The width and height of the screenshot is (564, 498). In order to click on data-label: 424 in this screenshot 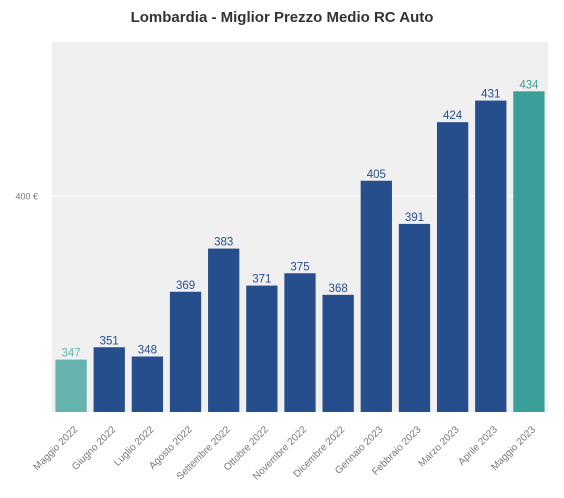, I will do `click(453, 116)`.